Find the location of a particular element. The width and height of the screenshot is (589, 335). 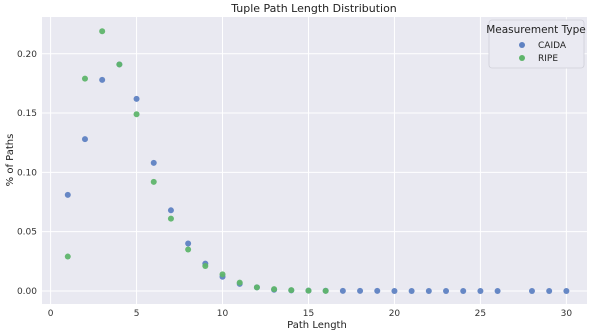

chart-title: Tuple Path Length Distribution is located at coordinates (313, 8).